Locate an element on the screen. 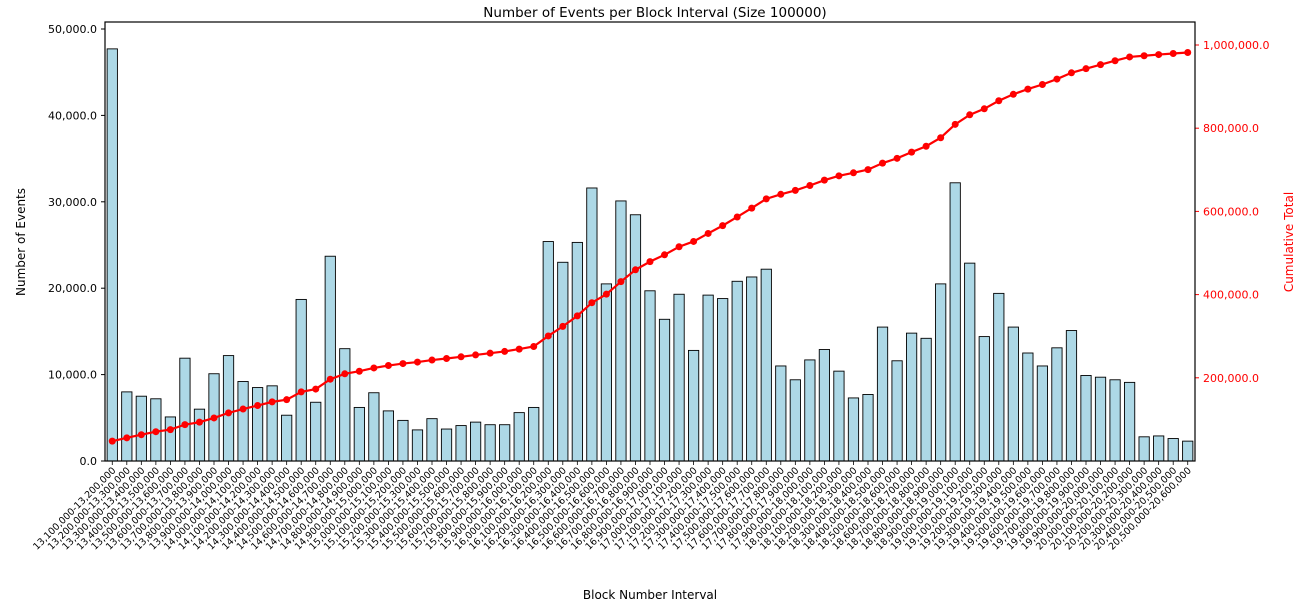 The image size is (1304, 613). y-tick-label-left: 50,000.0 is located at coordinates (72, 29).